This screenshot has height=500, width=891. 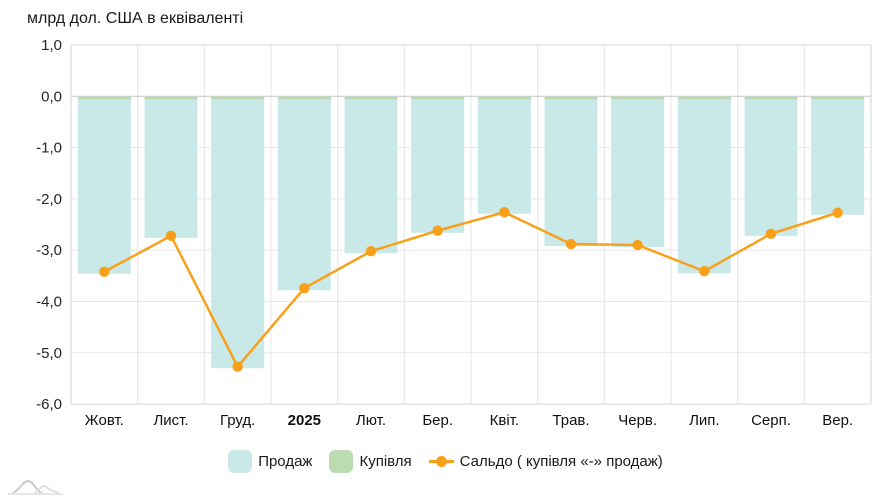 What do you see at coordinates (441, 461) in the screenshot?
I see `legend-line-dot-marker-icon` at bounding box center [441, 461].